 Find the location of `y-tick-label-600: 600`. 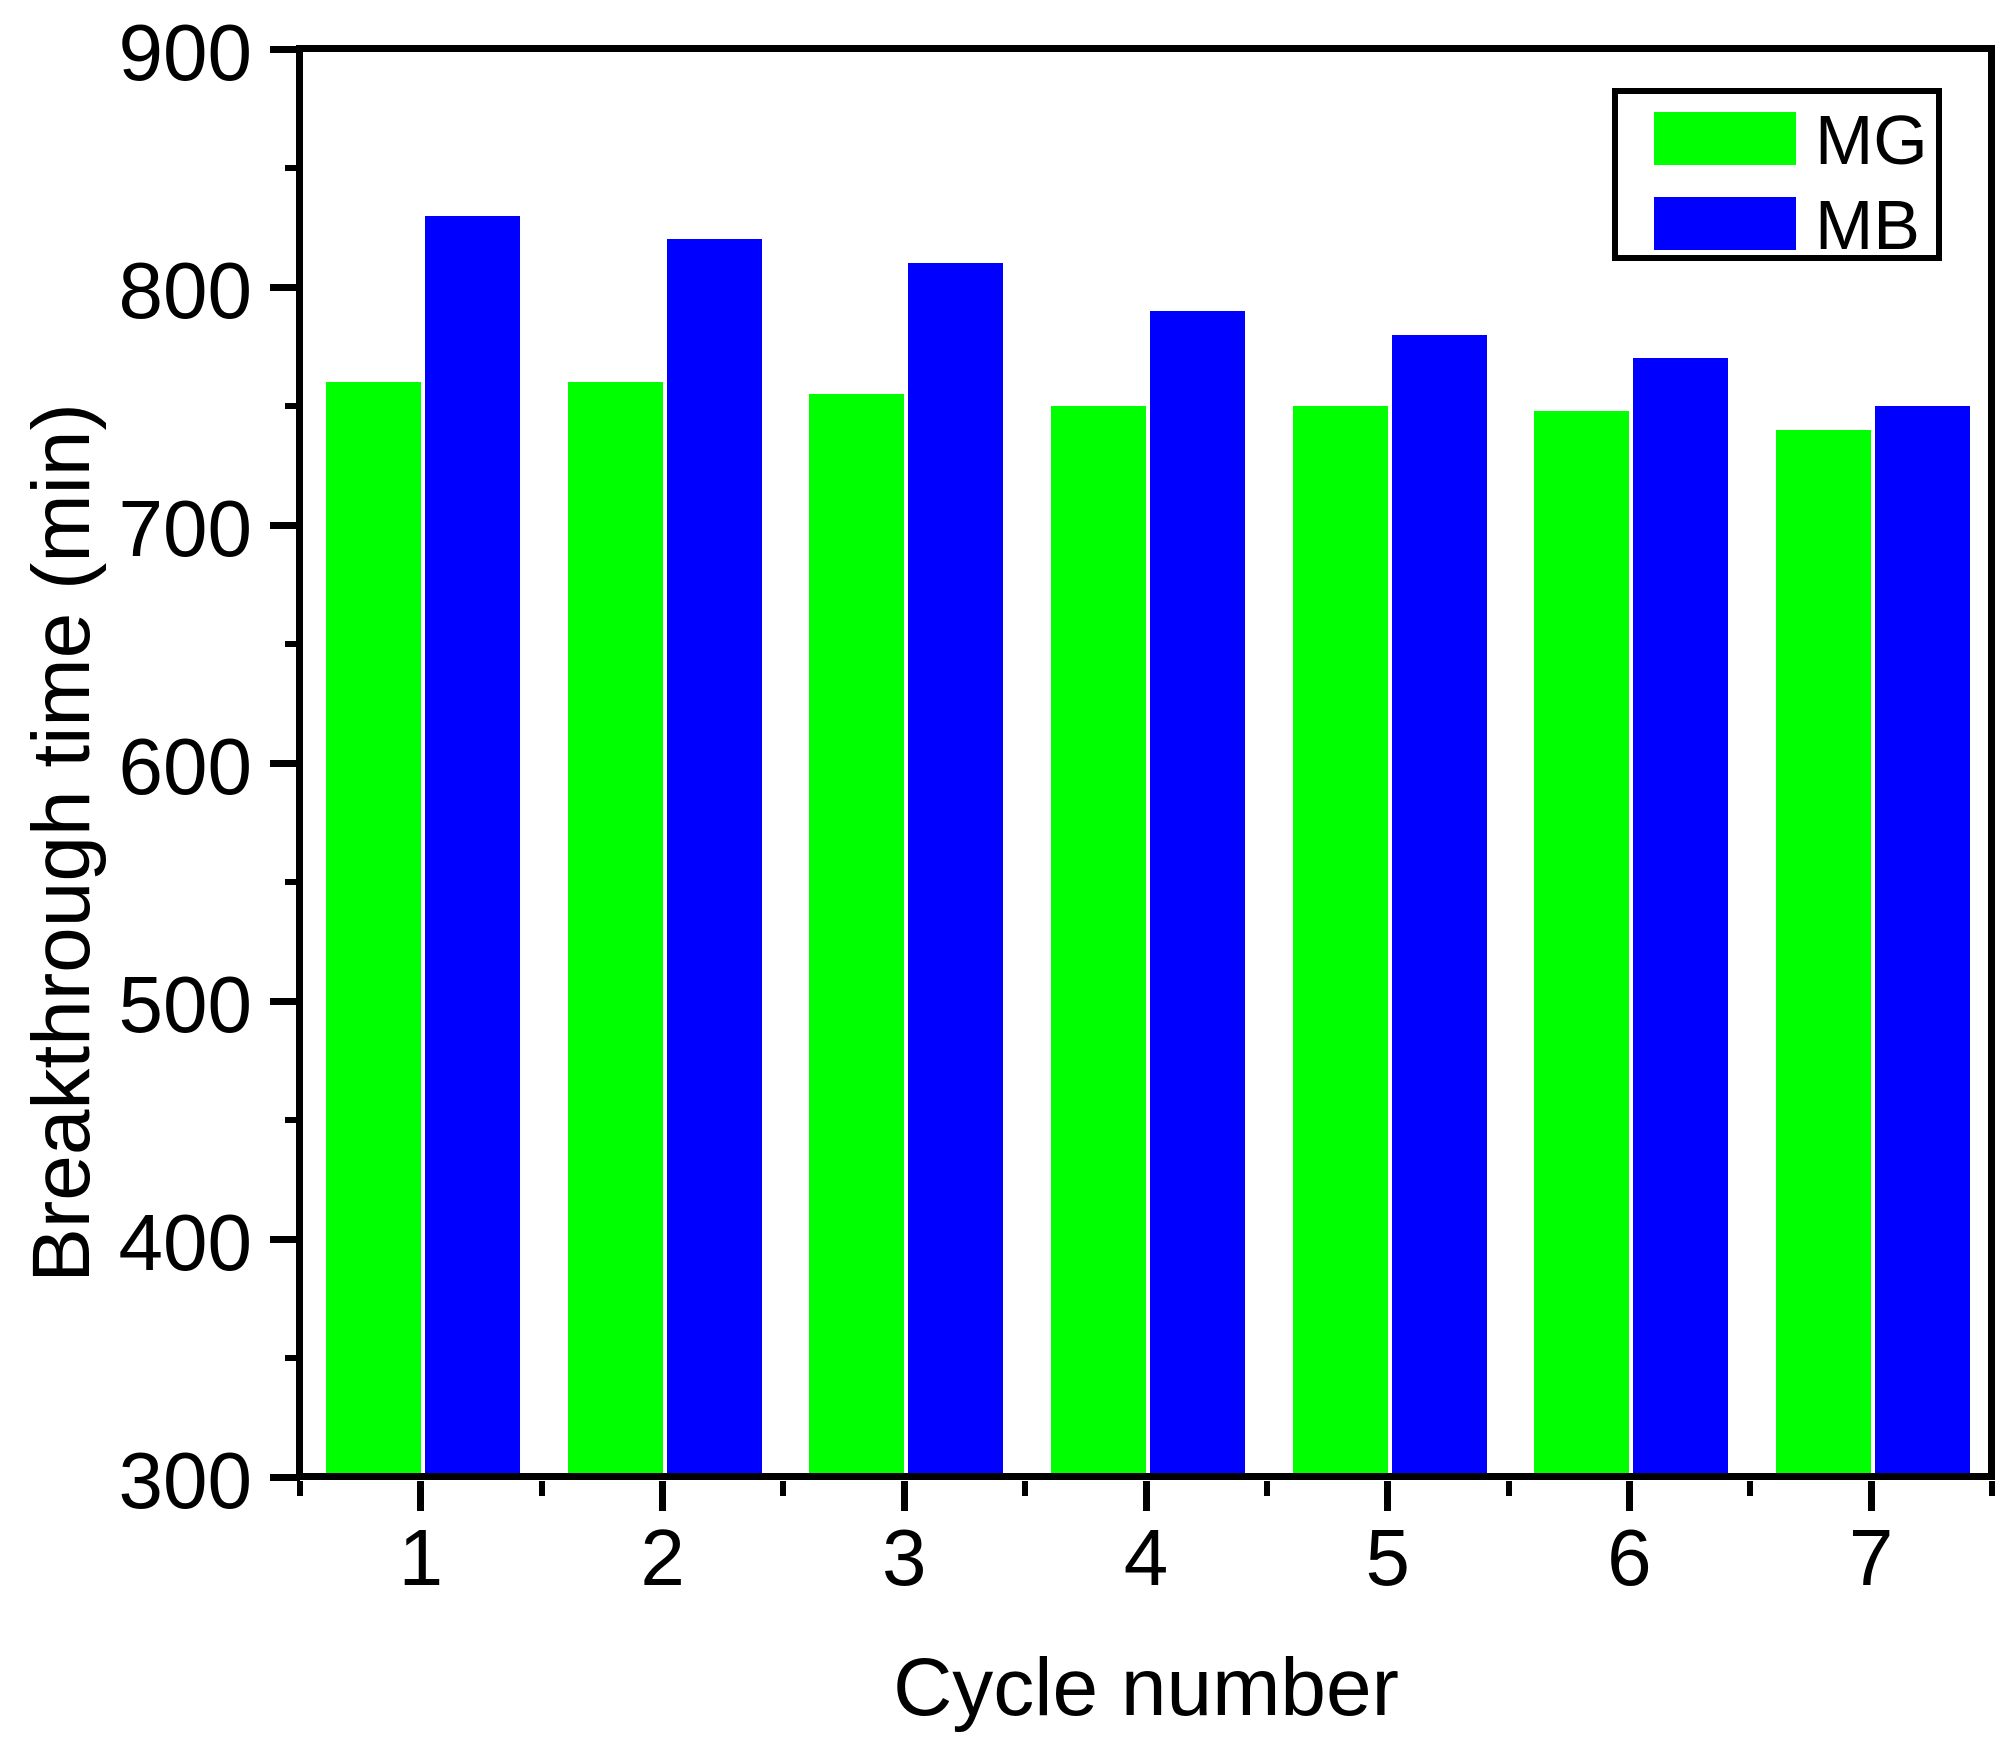

y-tick-label-600: 600 is located at coordinates (185, 766).